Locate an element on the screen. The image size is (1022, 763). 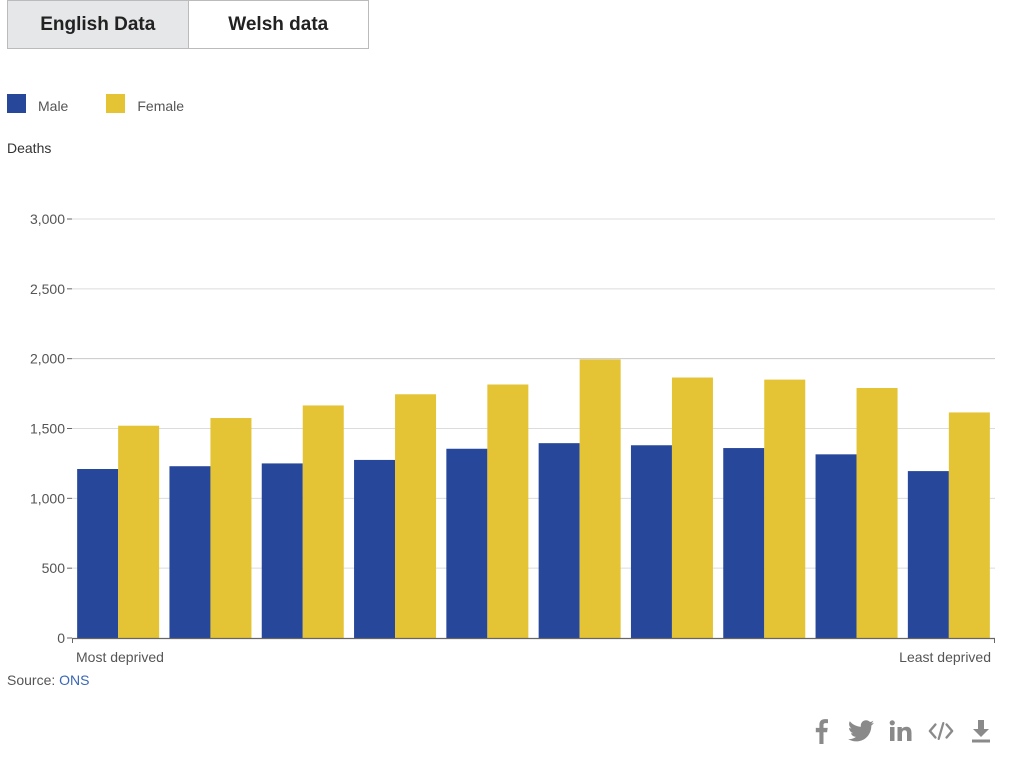
y-tick-label: 2,500 is located at coordinates (47, 289).